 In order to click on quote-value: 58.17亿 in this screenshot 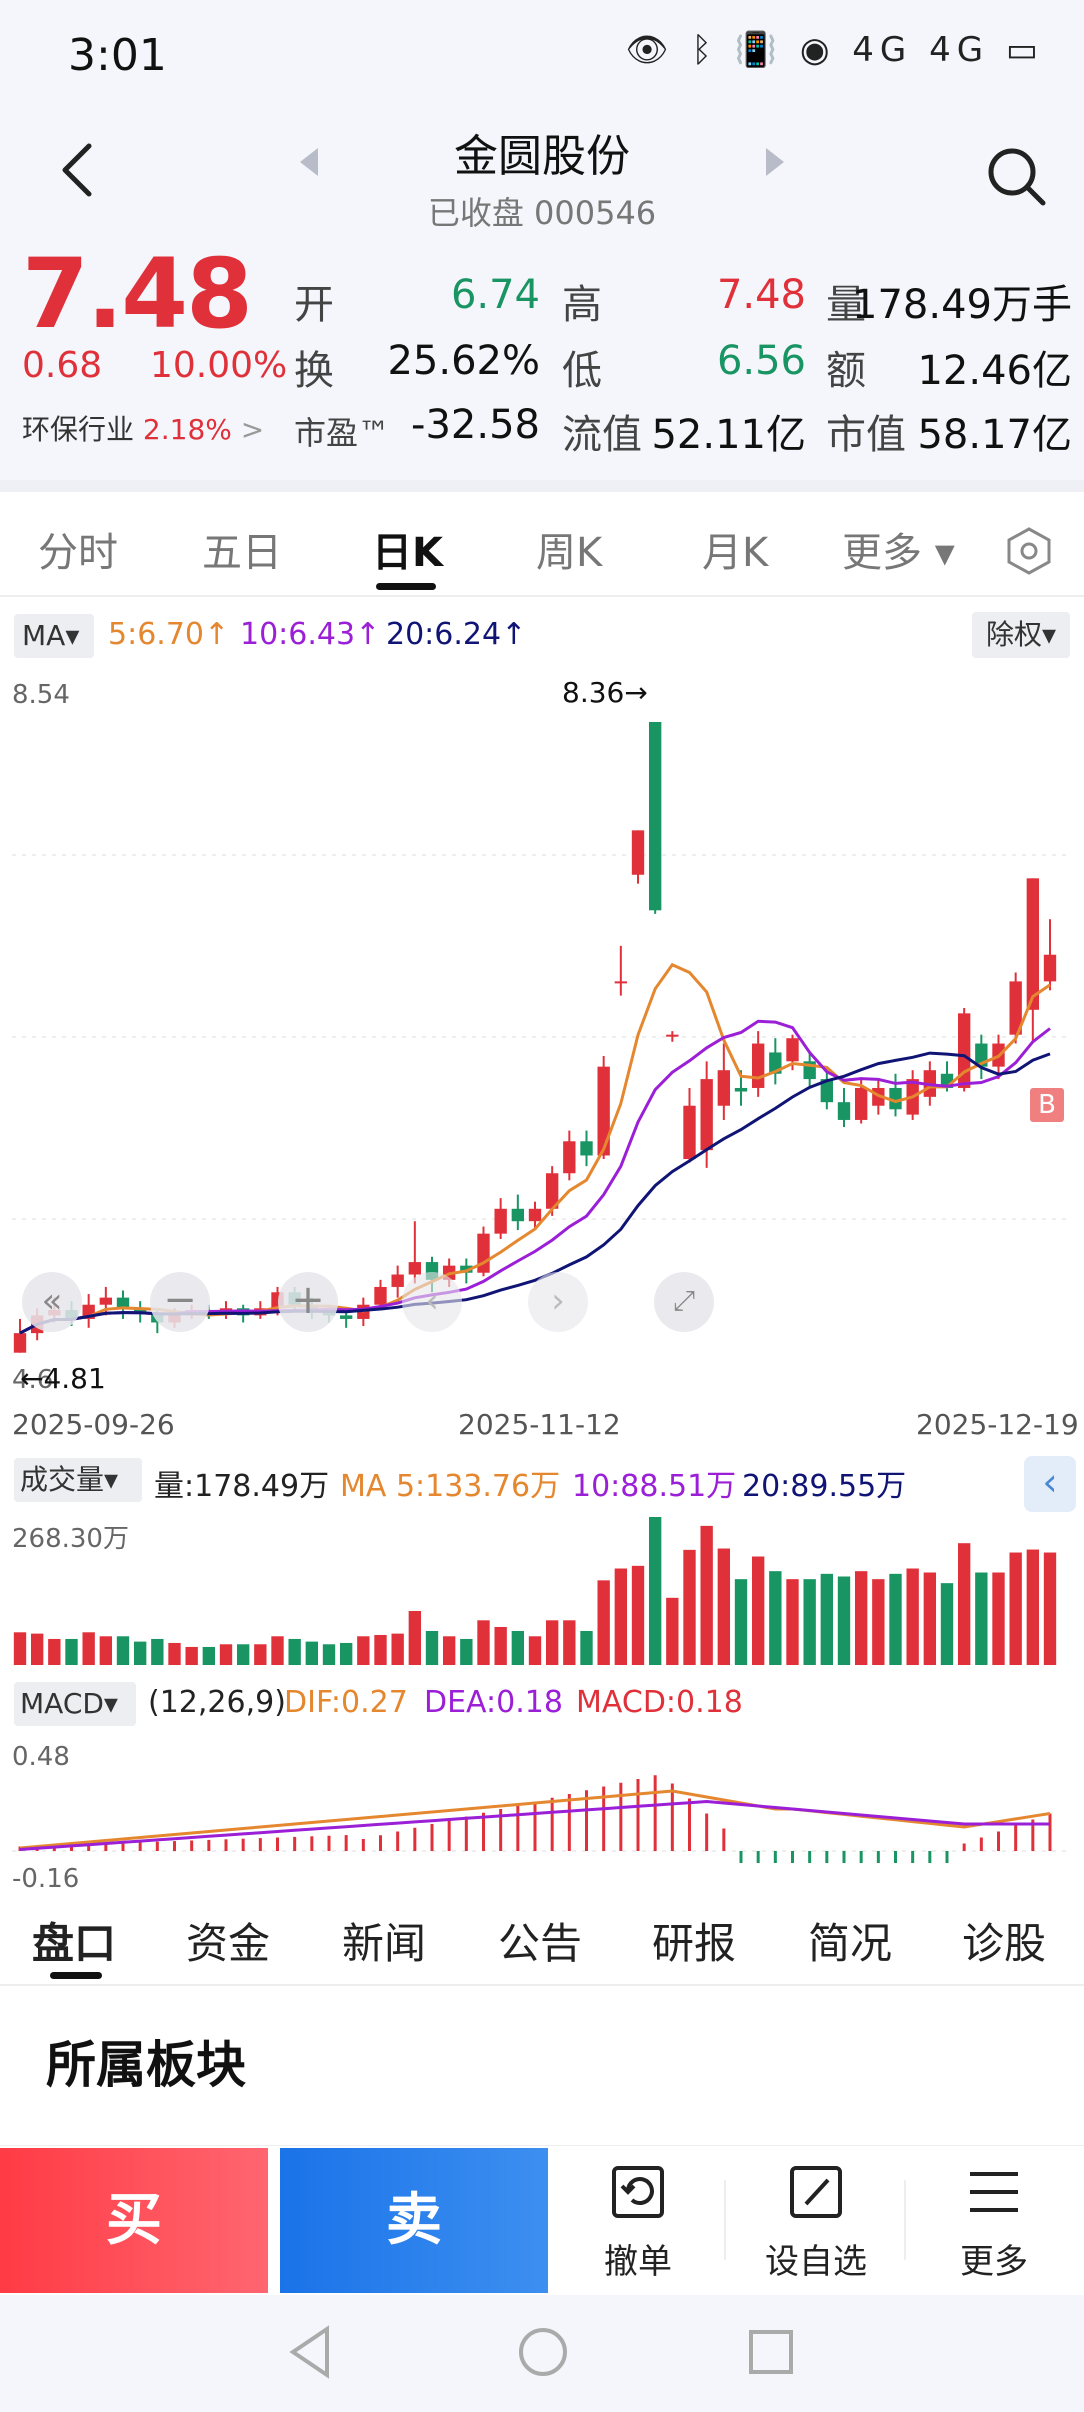, I will do `click(994, 435)`.